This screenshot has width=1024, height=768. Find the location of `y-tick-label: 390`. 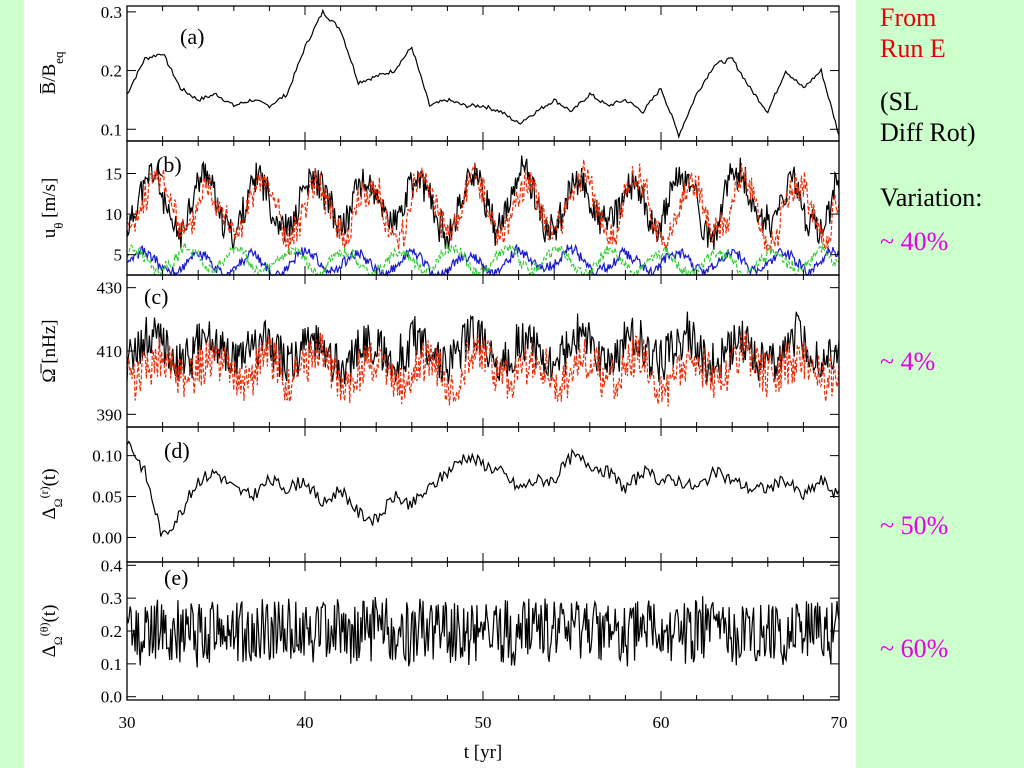

y-tick-label: 390 is located at coordinates (110, 414).